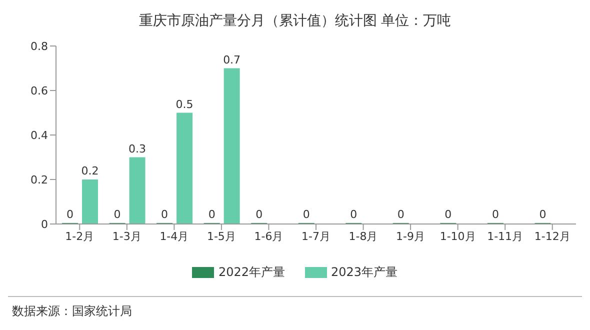 This screenshot has width=590, height=330. I want to click on data-label: 0.5, so click(185, 104).